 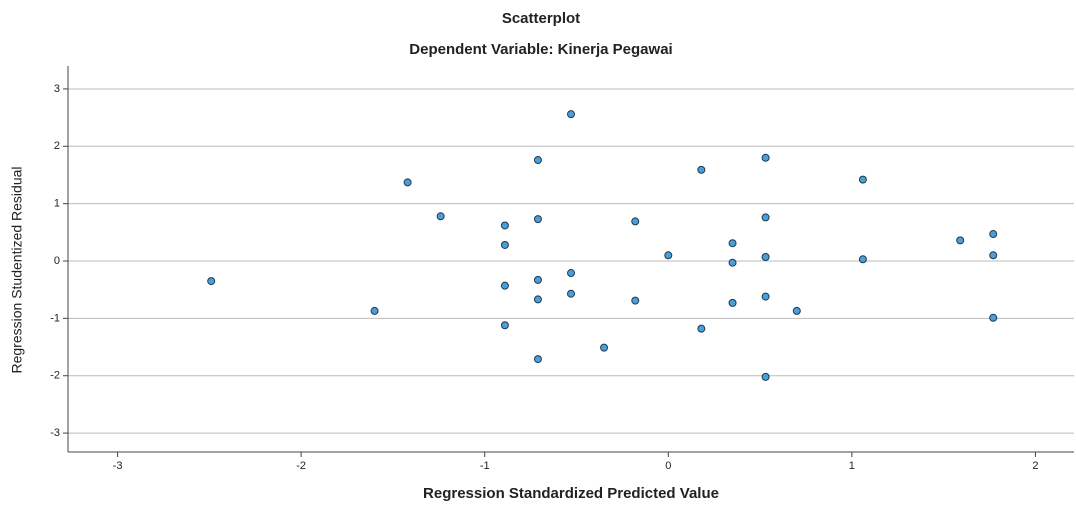 I want to click on x-tick-label: 0, so click(x=668, y=466).